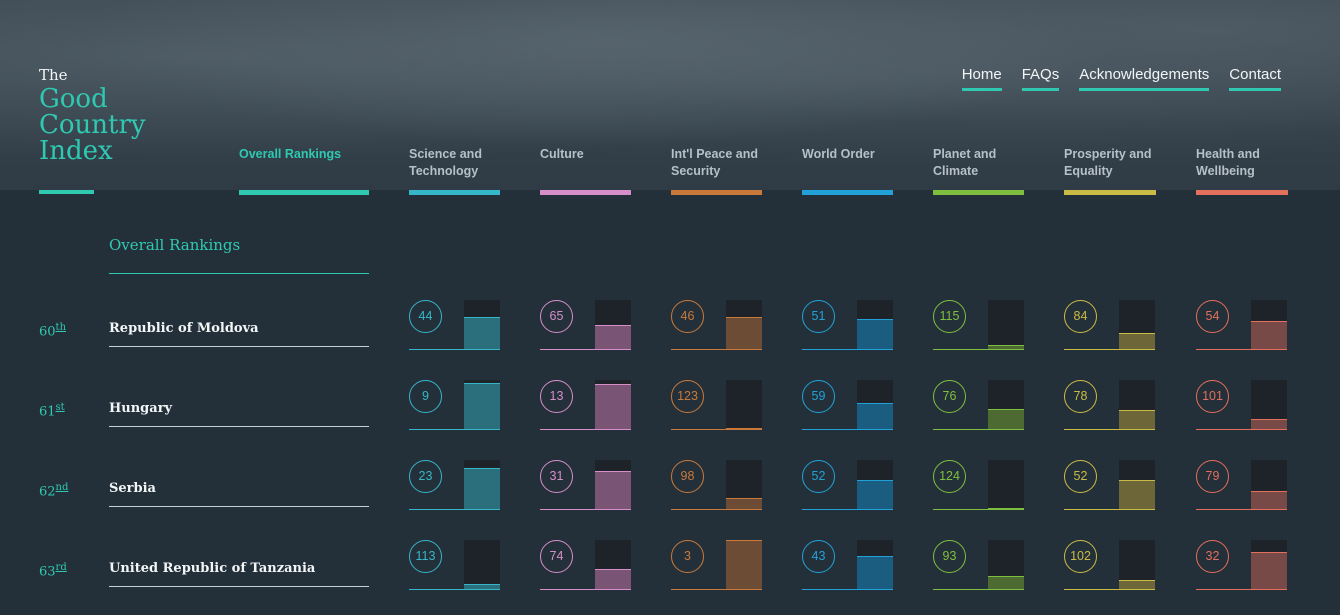 This screenshot has height=615, width=1340. Describe the element at coordinates (454, 325) in the screenshot. I see `score-cell: 44` at that location.